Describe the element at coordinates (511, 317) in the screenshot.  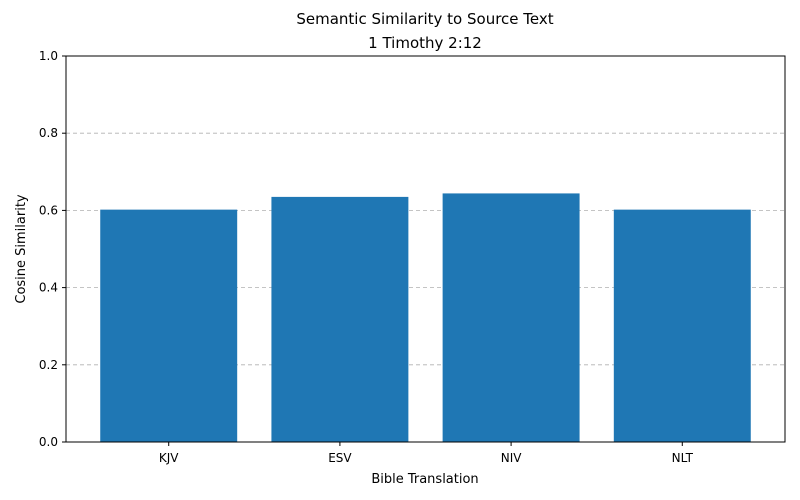
I see `bar-niv` at that location.